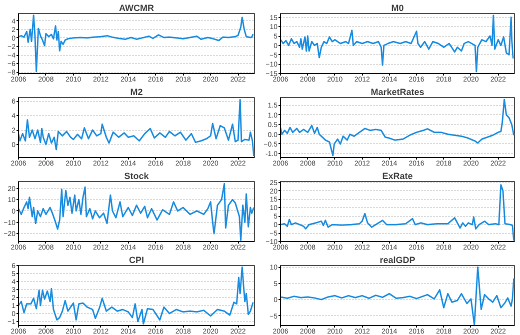 This screenshot has height=335, width=520. What do you see at coordinates (398, 260) in the screenshot?
I see `chart-title: realGDP` at bounding box center [398, 260].